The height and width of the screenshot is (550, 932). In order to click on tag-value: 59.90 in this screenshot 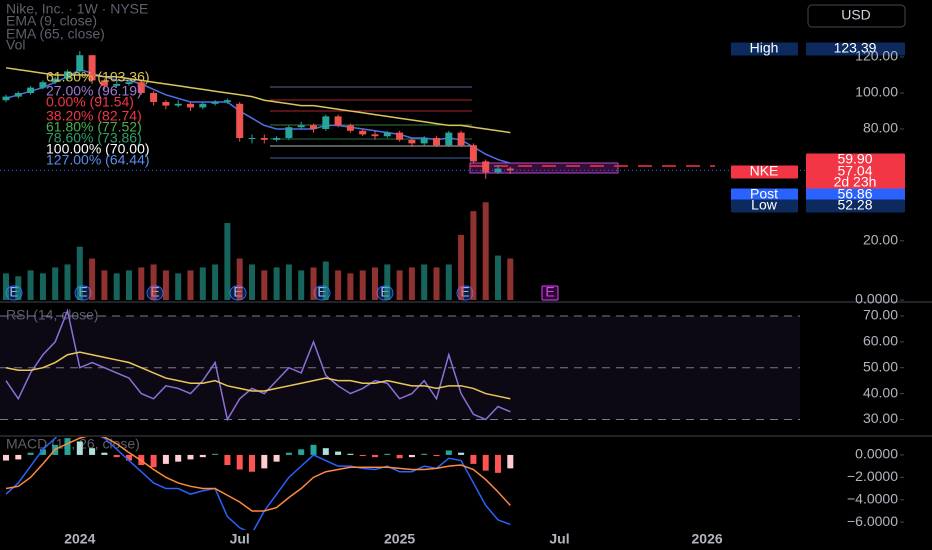, I will do `click(854, 159)`.